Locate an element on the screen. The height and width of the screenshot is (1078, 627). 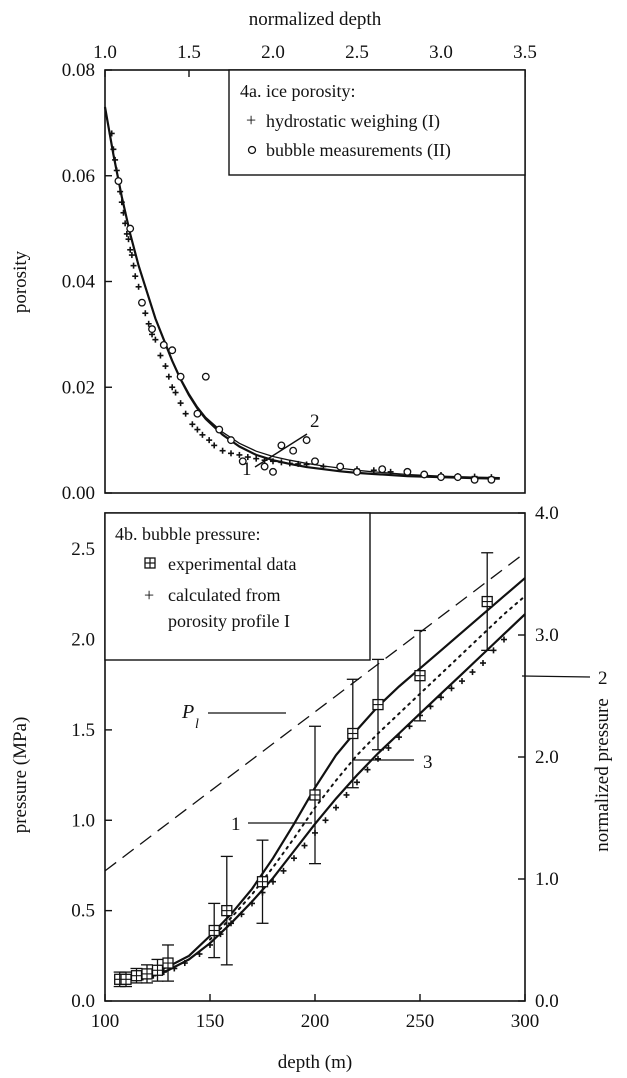
y-tick-label: 0.04 is located at coordinates (79, 282).